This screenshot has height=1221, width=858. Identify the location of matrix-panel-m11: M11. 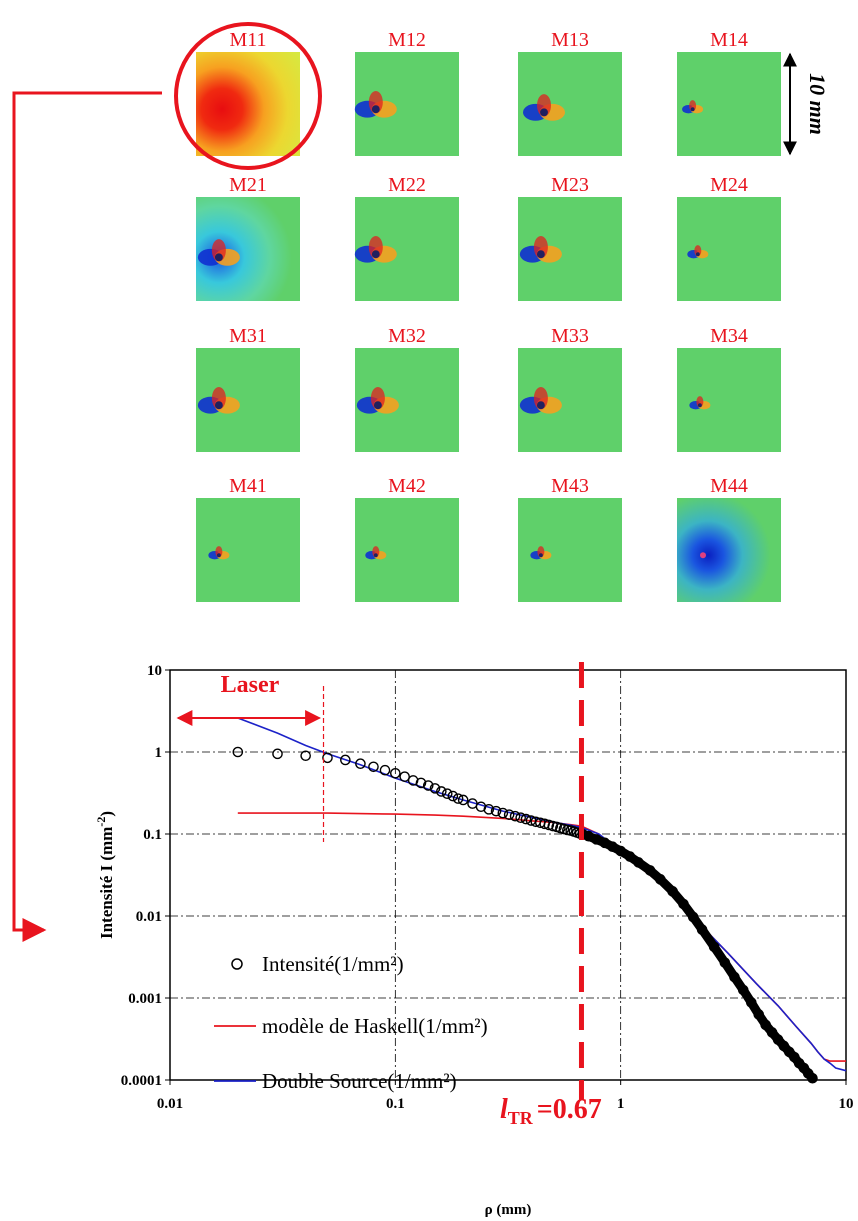
(248, 96).